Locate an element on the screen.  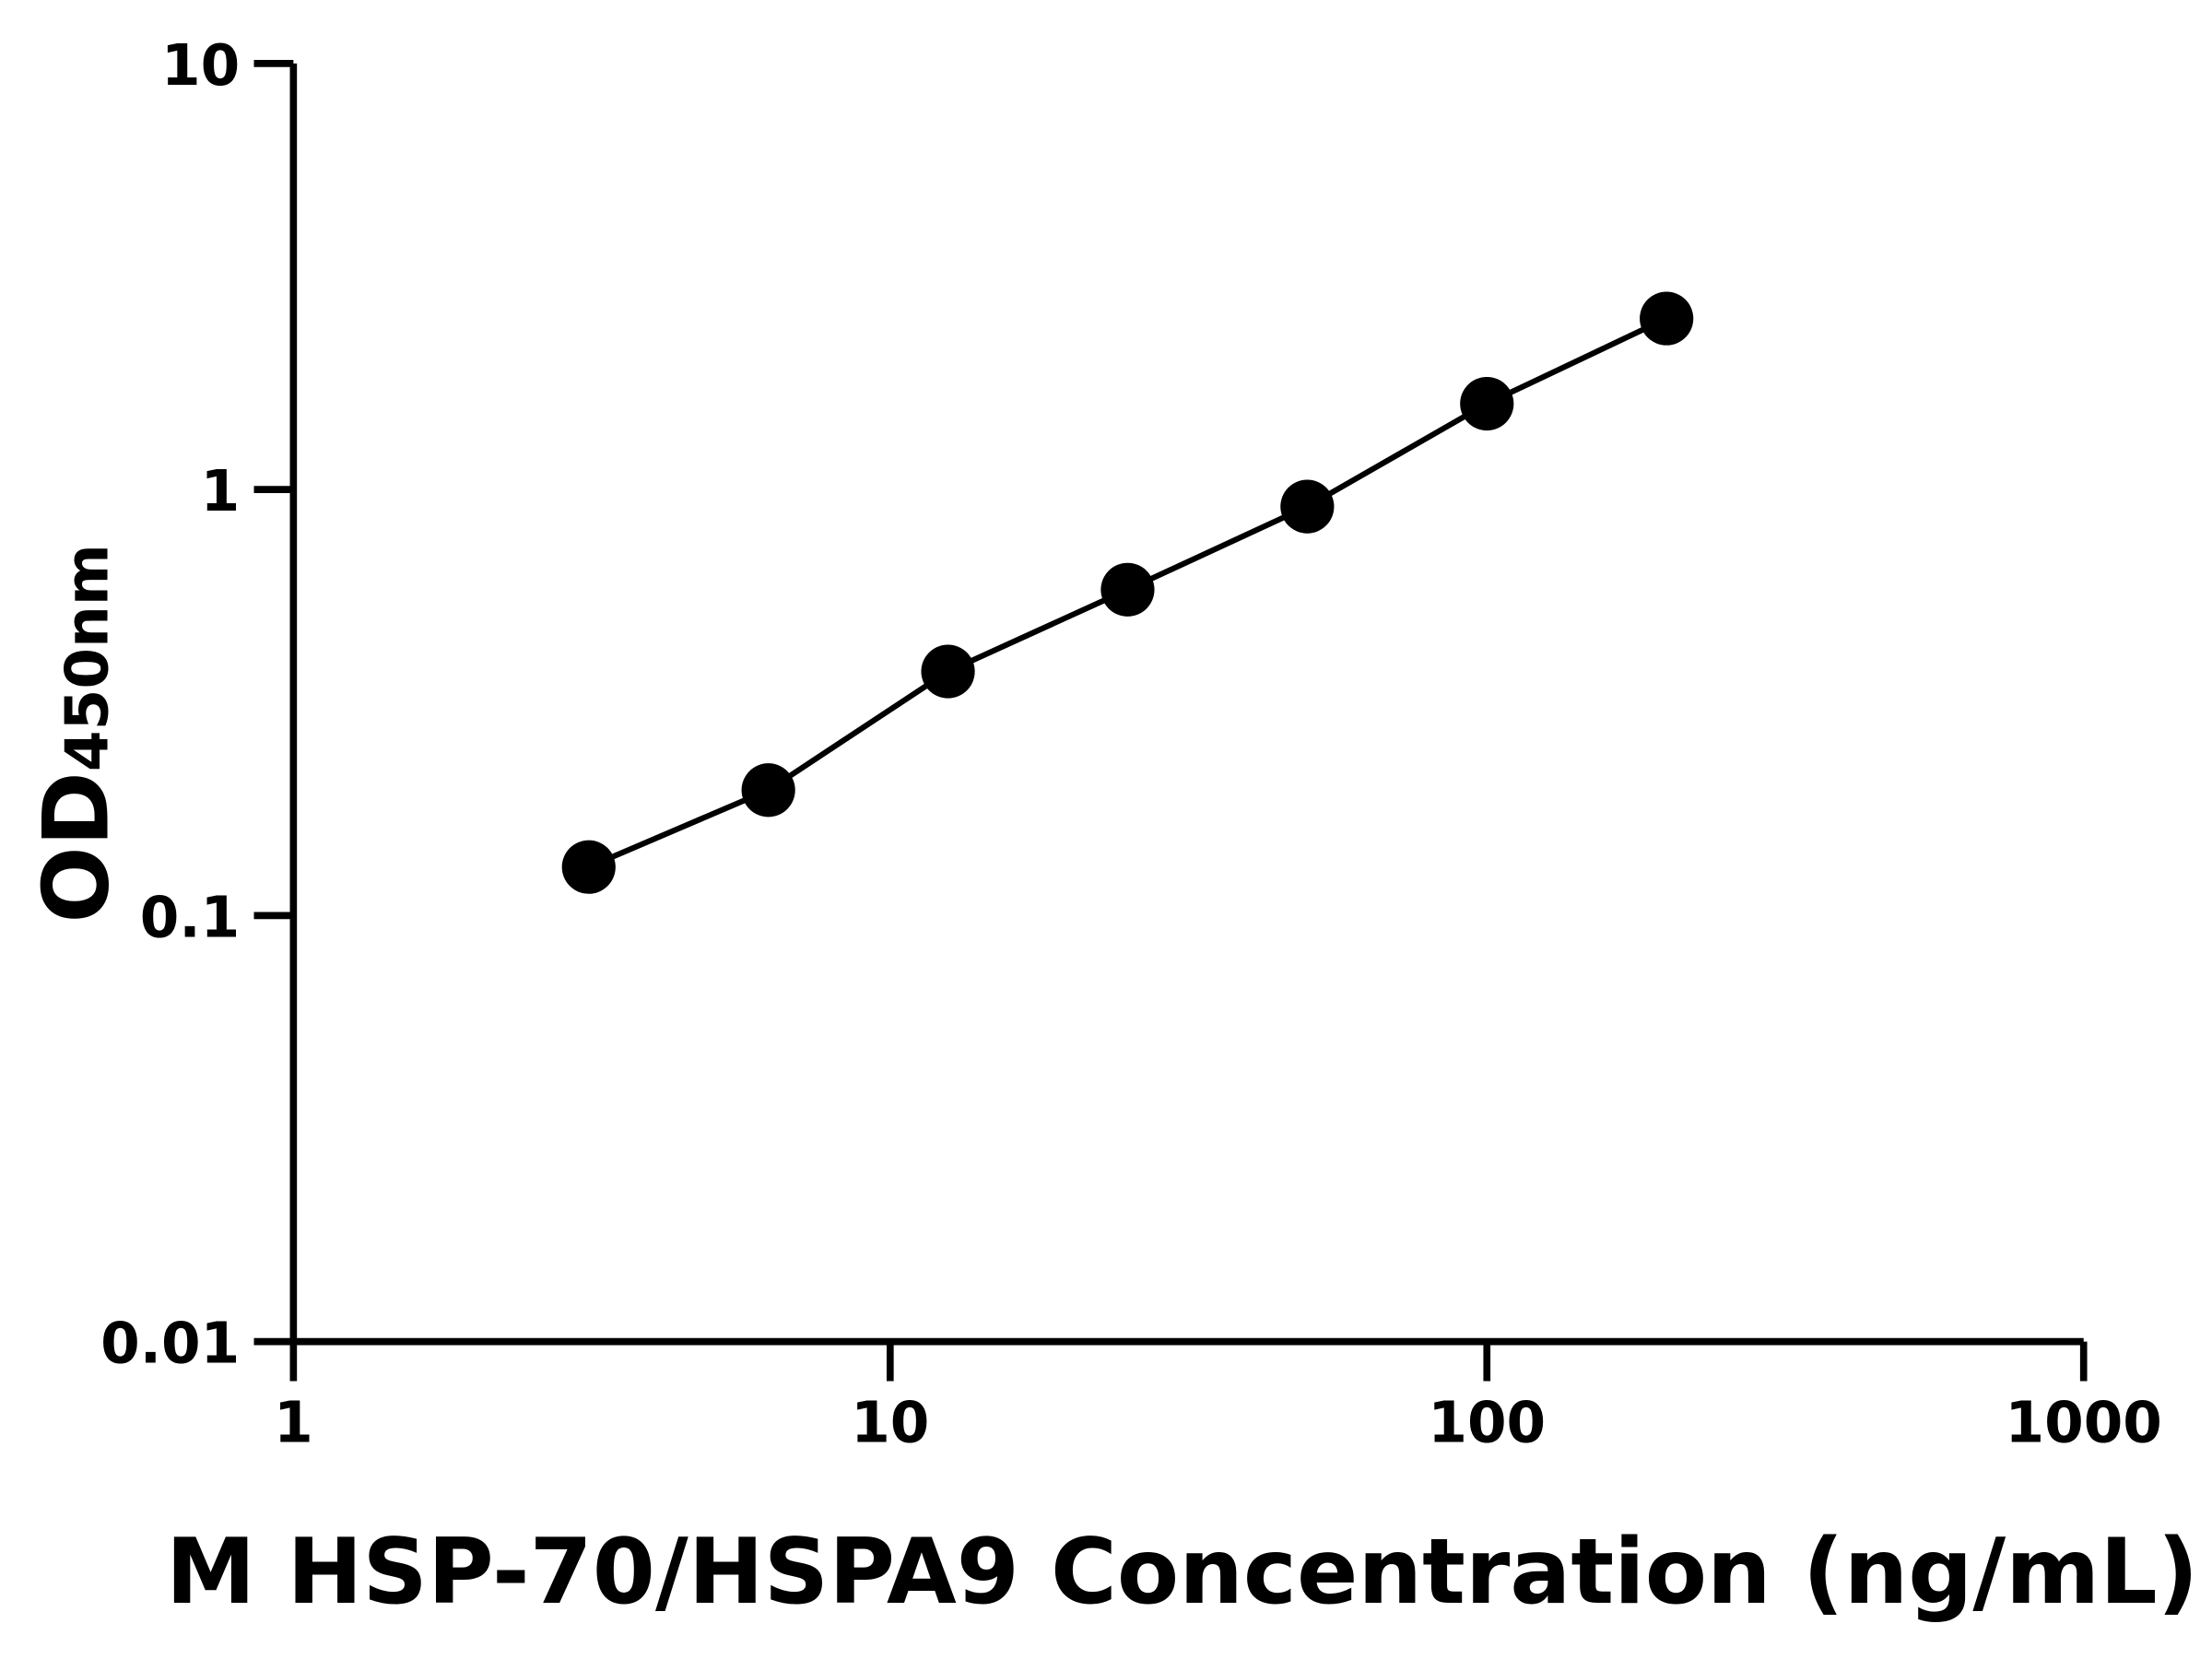
x-tick-label: 1000 is located at coordinates (2084, 1422).